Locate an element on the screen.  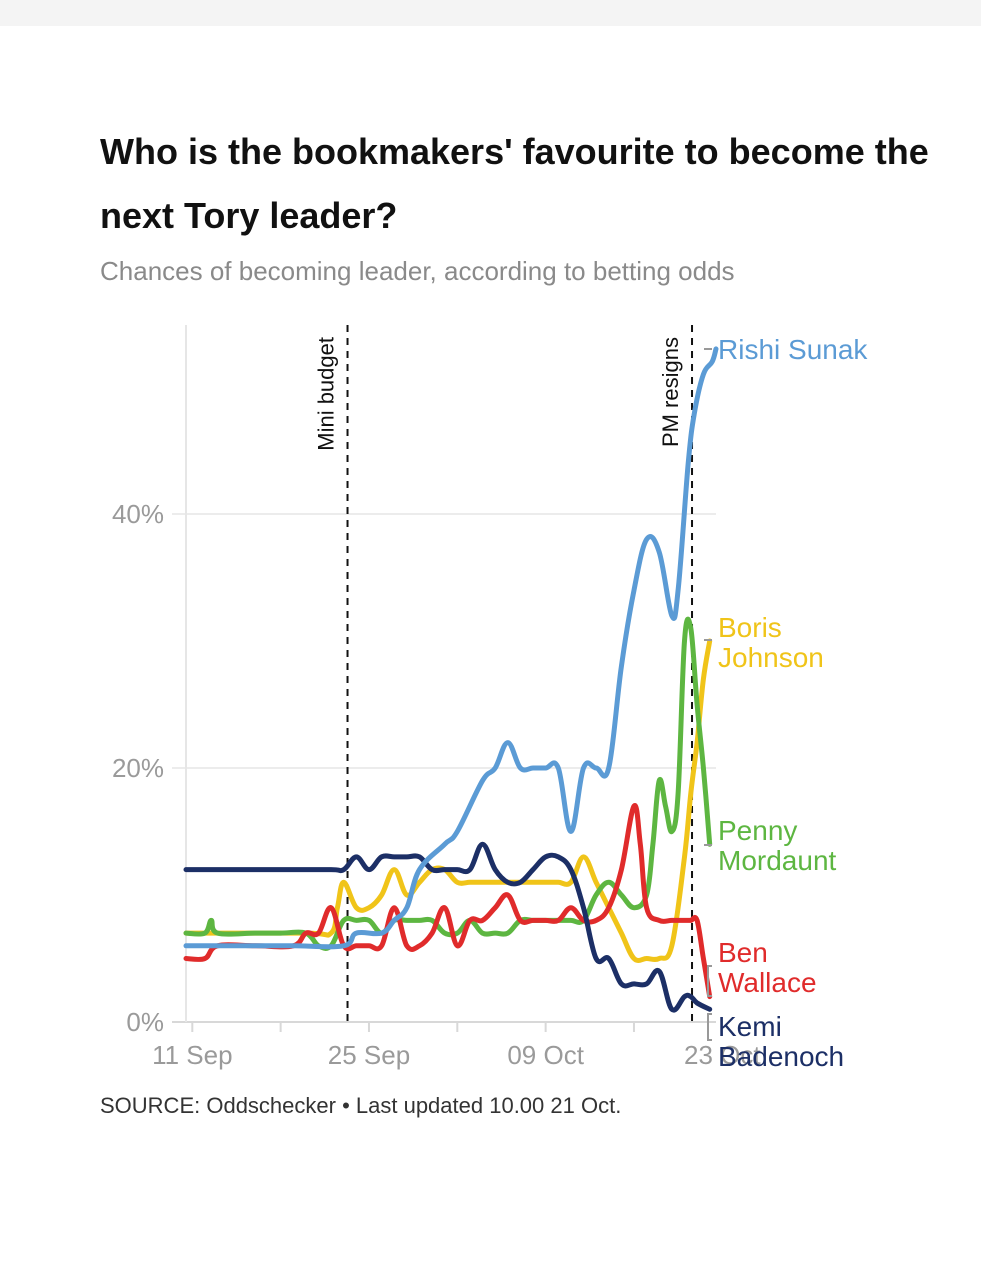
y-tick-label: 0% is located at coordinates (145, 1022).